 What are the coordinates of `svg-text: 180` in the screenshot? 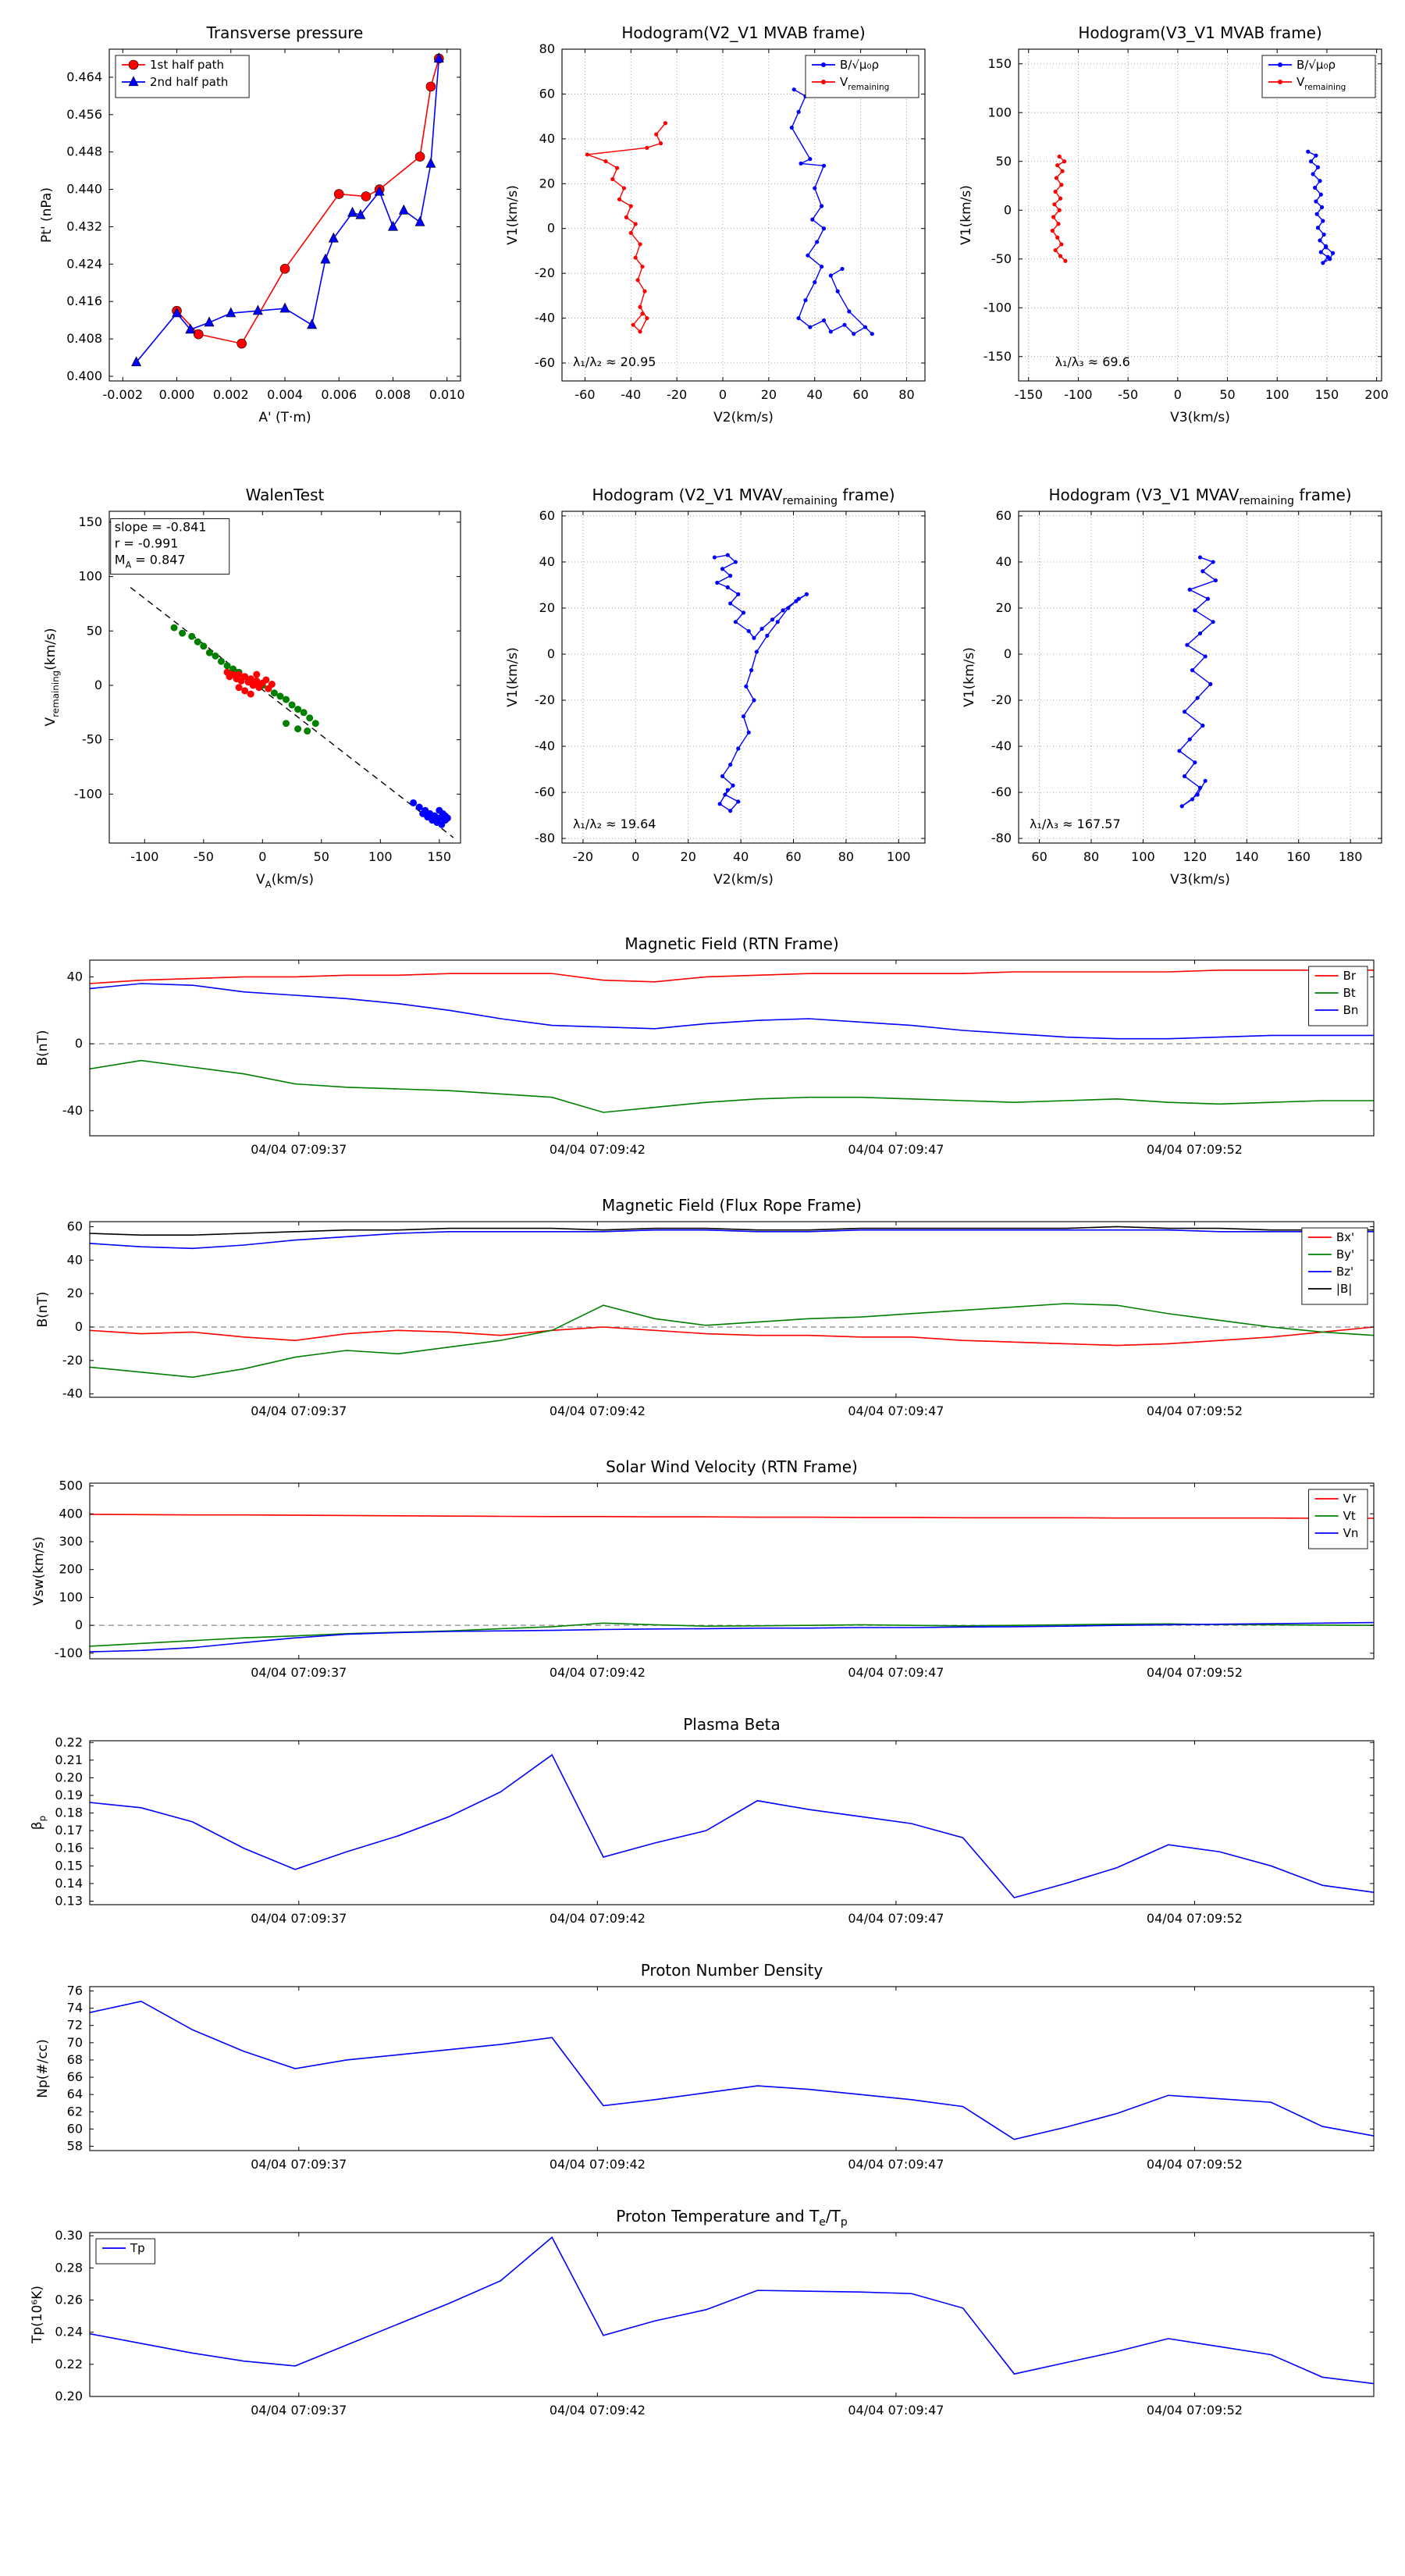 It's located at (1351, 856).